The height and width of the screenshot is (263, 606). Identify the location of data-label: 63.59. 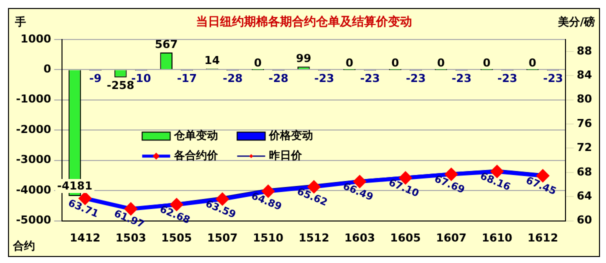
(221, 209).